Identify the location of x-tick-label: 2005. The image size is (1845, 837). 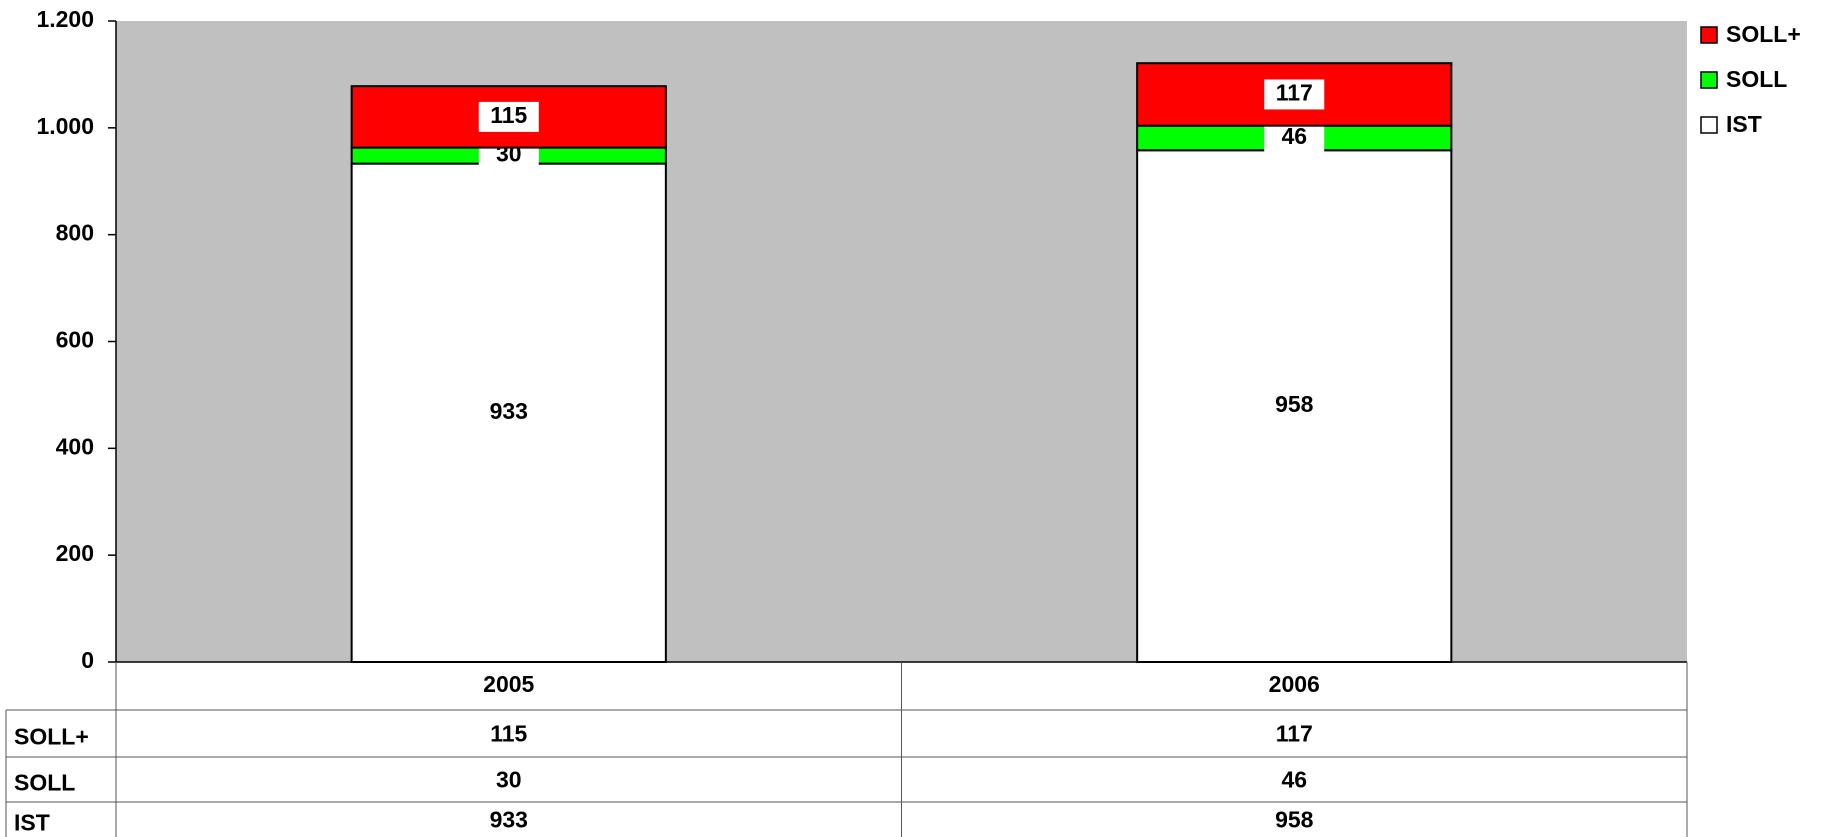
(508, 684).